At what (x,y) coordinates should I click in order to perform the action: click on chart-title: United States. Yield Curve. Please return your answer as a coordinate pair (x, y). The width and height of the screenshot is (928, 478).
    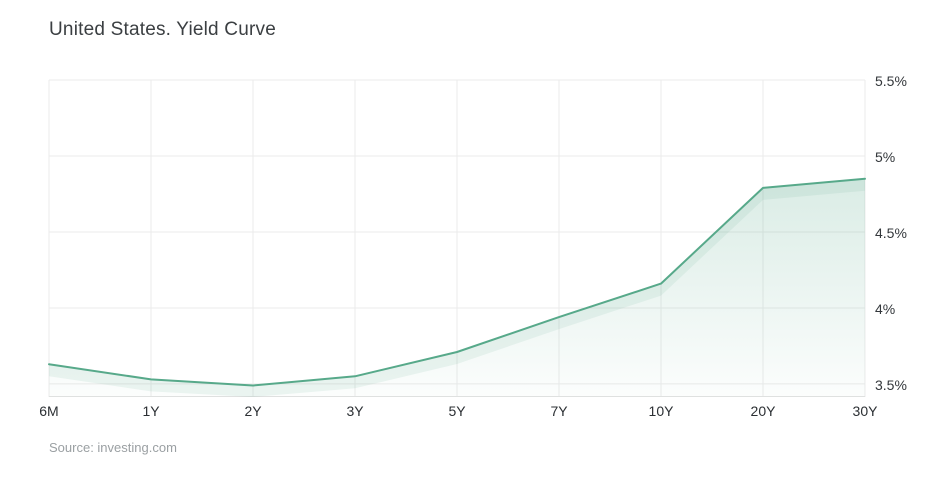
    Looking at the image, I should click on (162, 29).